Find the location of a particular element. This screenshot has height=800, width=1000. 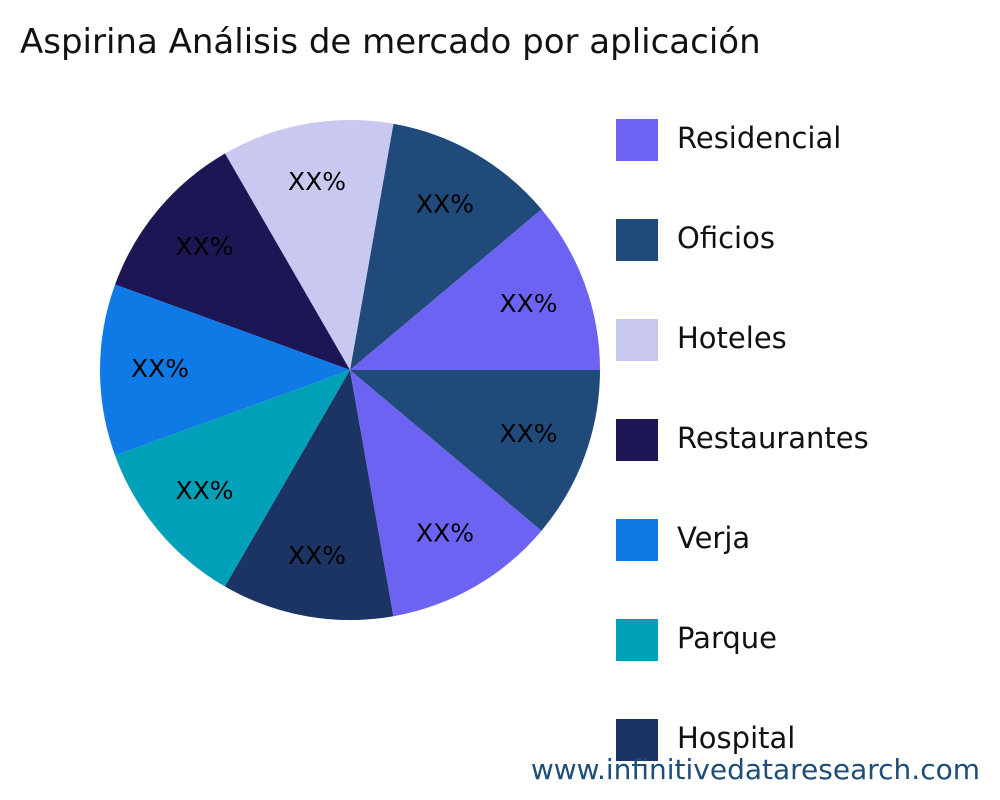

legend-item: Hoteles is located at coordinates (796, 340).